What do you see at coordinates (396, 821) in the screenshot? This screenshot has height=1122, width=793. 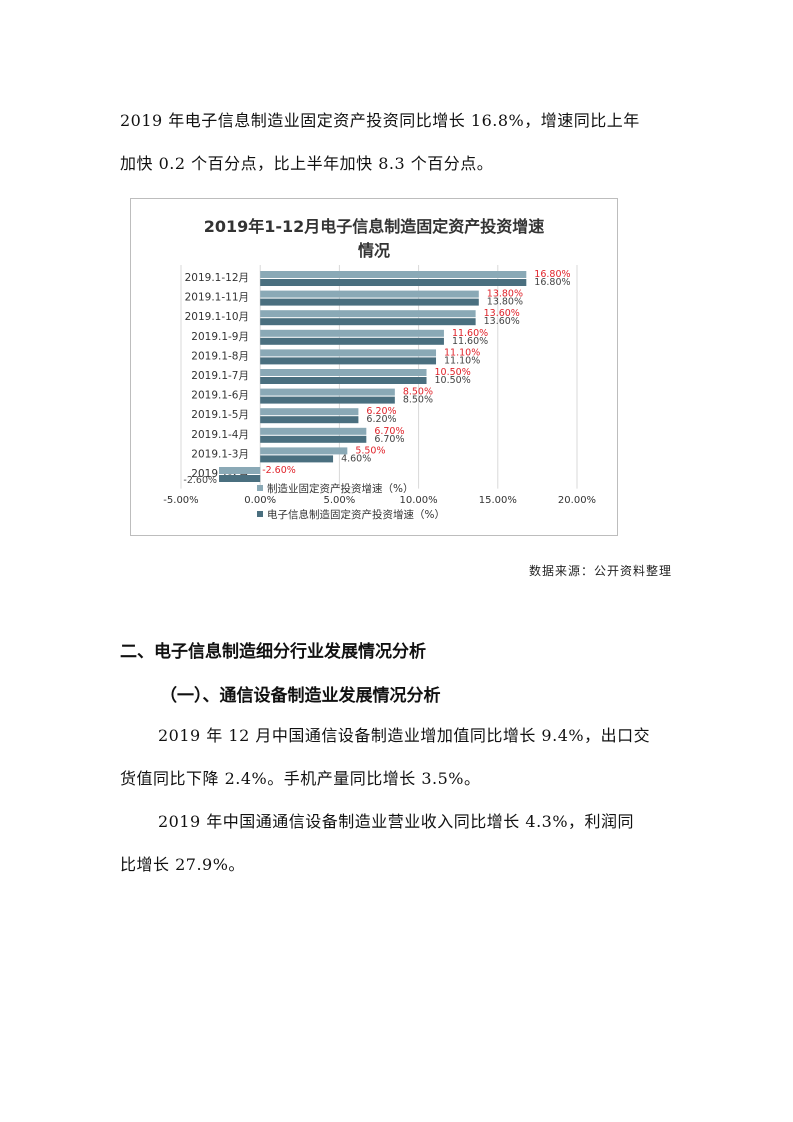 I see `telecom-para-2-line-1: 2019 年中国通通信设备制造业营业收入同比增长 4.3%，利润同` at bounding box center [396, 821].